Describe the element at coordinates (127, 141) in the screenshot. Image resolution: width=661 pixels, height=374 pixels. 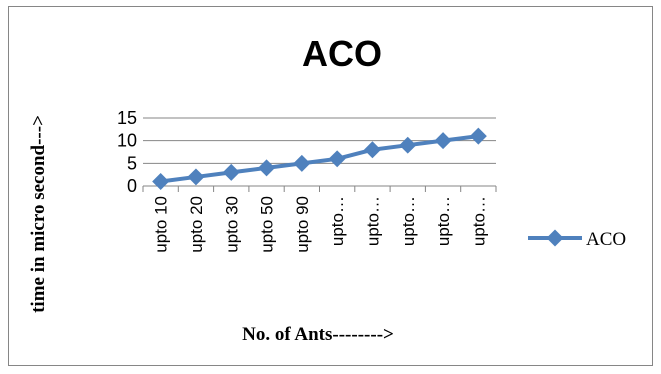
I see `y-tick-label: 10` at that location.